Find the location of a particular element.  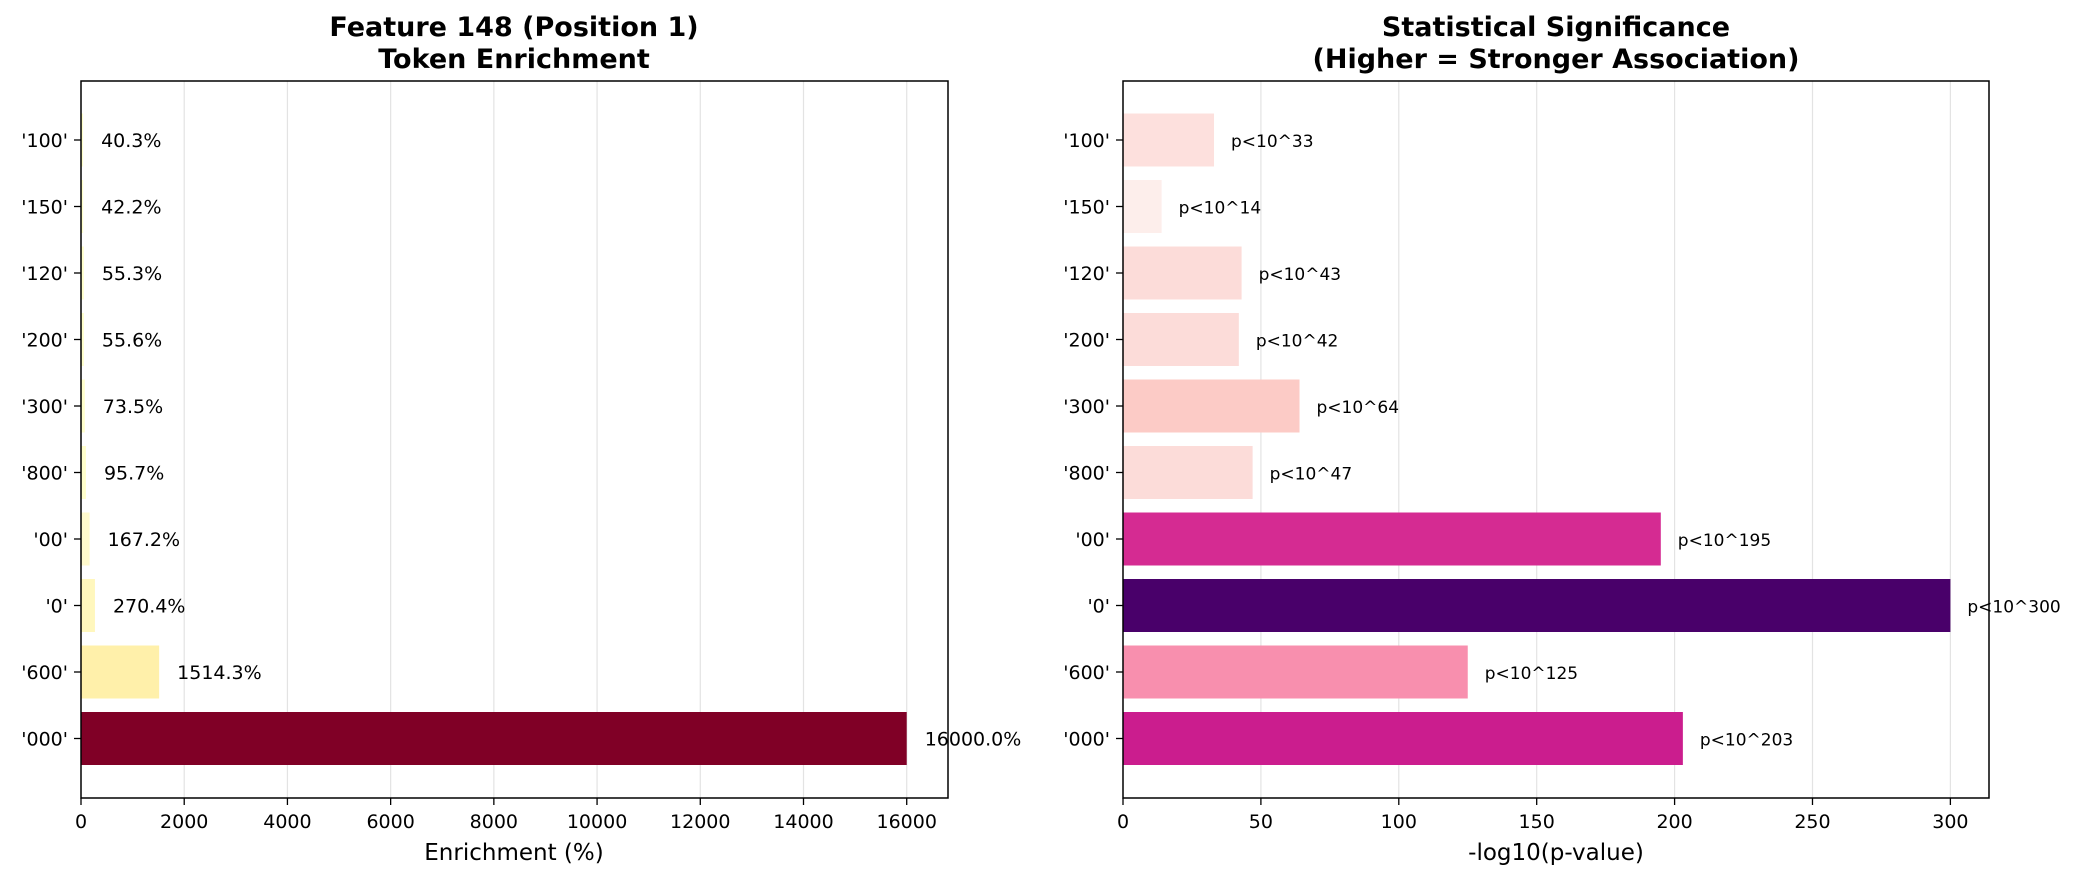

enrichment-chart-title-line2: Token Enrichment is located at coordinates (514, 59).